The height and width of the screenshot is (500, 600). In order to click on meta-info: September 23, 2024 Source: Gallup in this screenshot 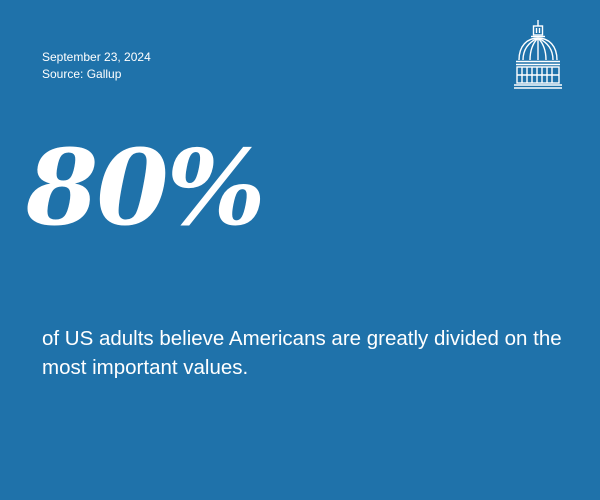, I will do `click(96, 66)`.